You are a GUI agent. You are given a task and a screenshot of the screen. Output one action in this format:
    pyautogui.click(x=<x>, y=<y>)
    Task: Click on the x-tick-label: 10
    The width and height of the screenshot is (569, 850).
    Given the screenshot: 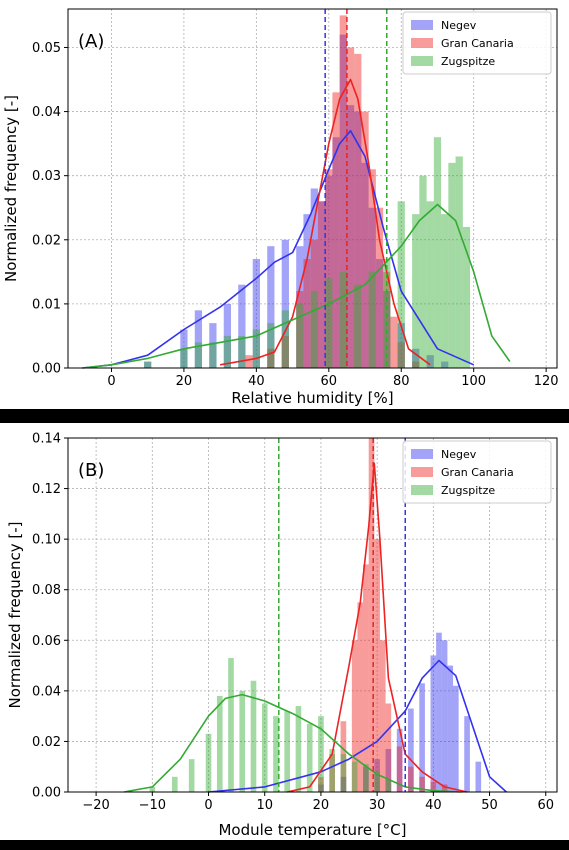 What is the action you would take?
    pyautogui.click(x=264, y=805)
    